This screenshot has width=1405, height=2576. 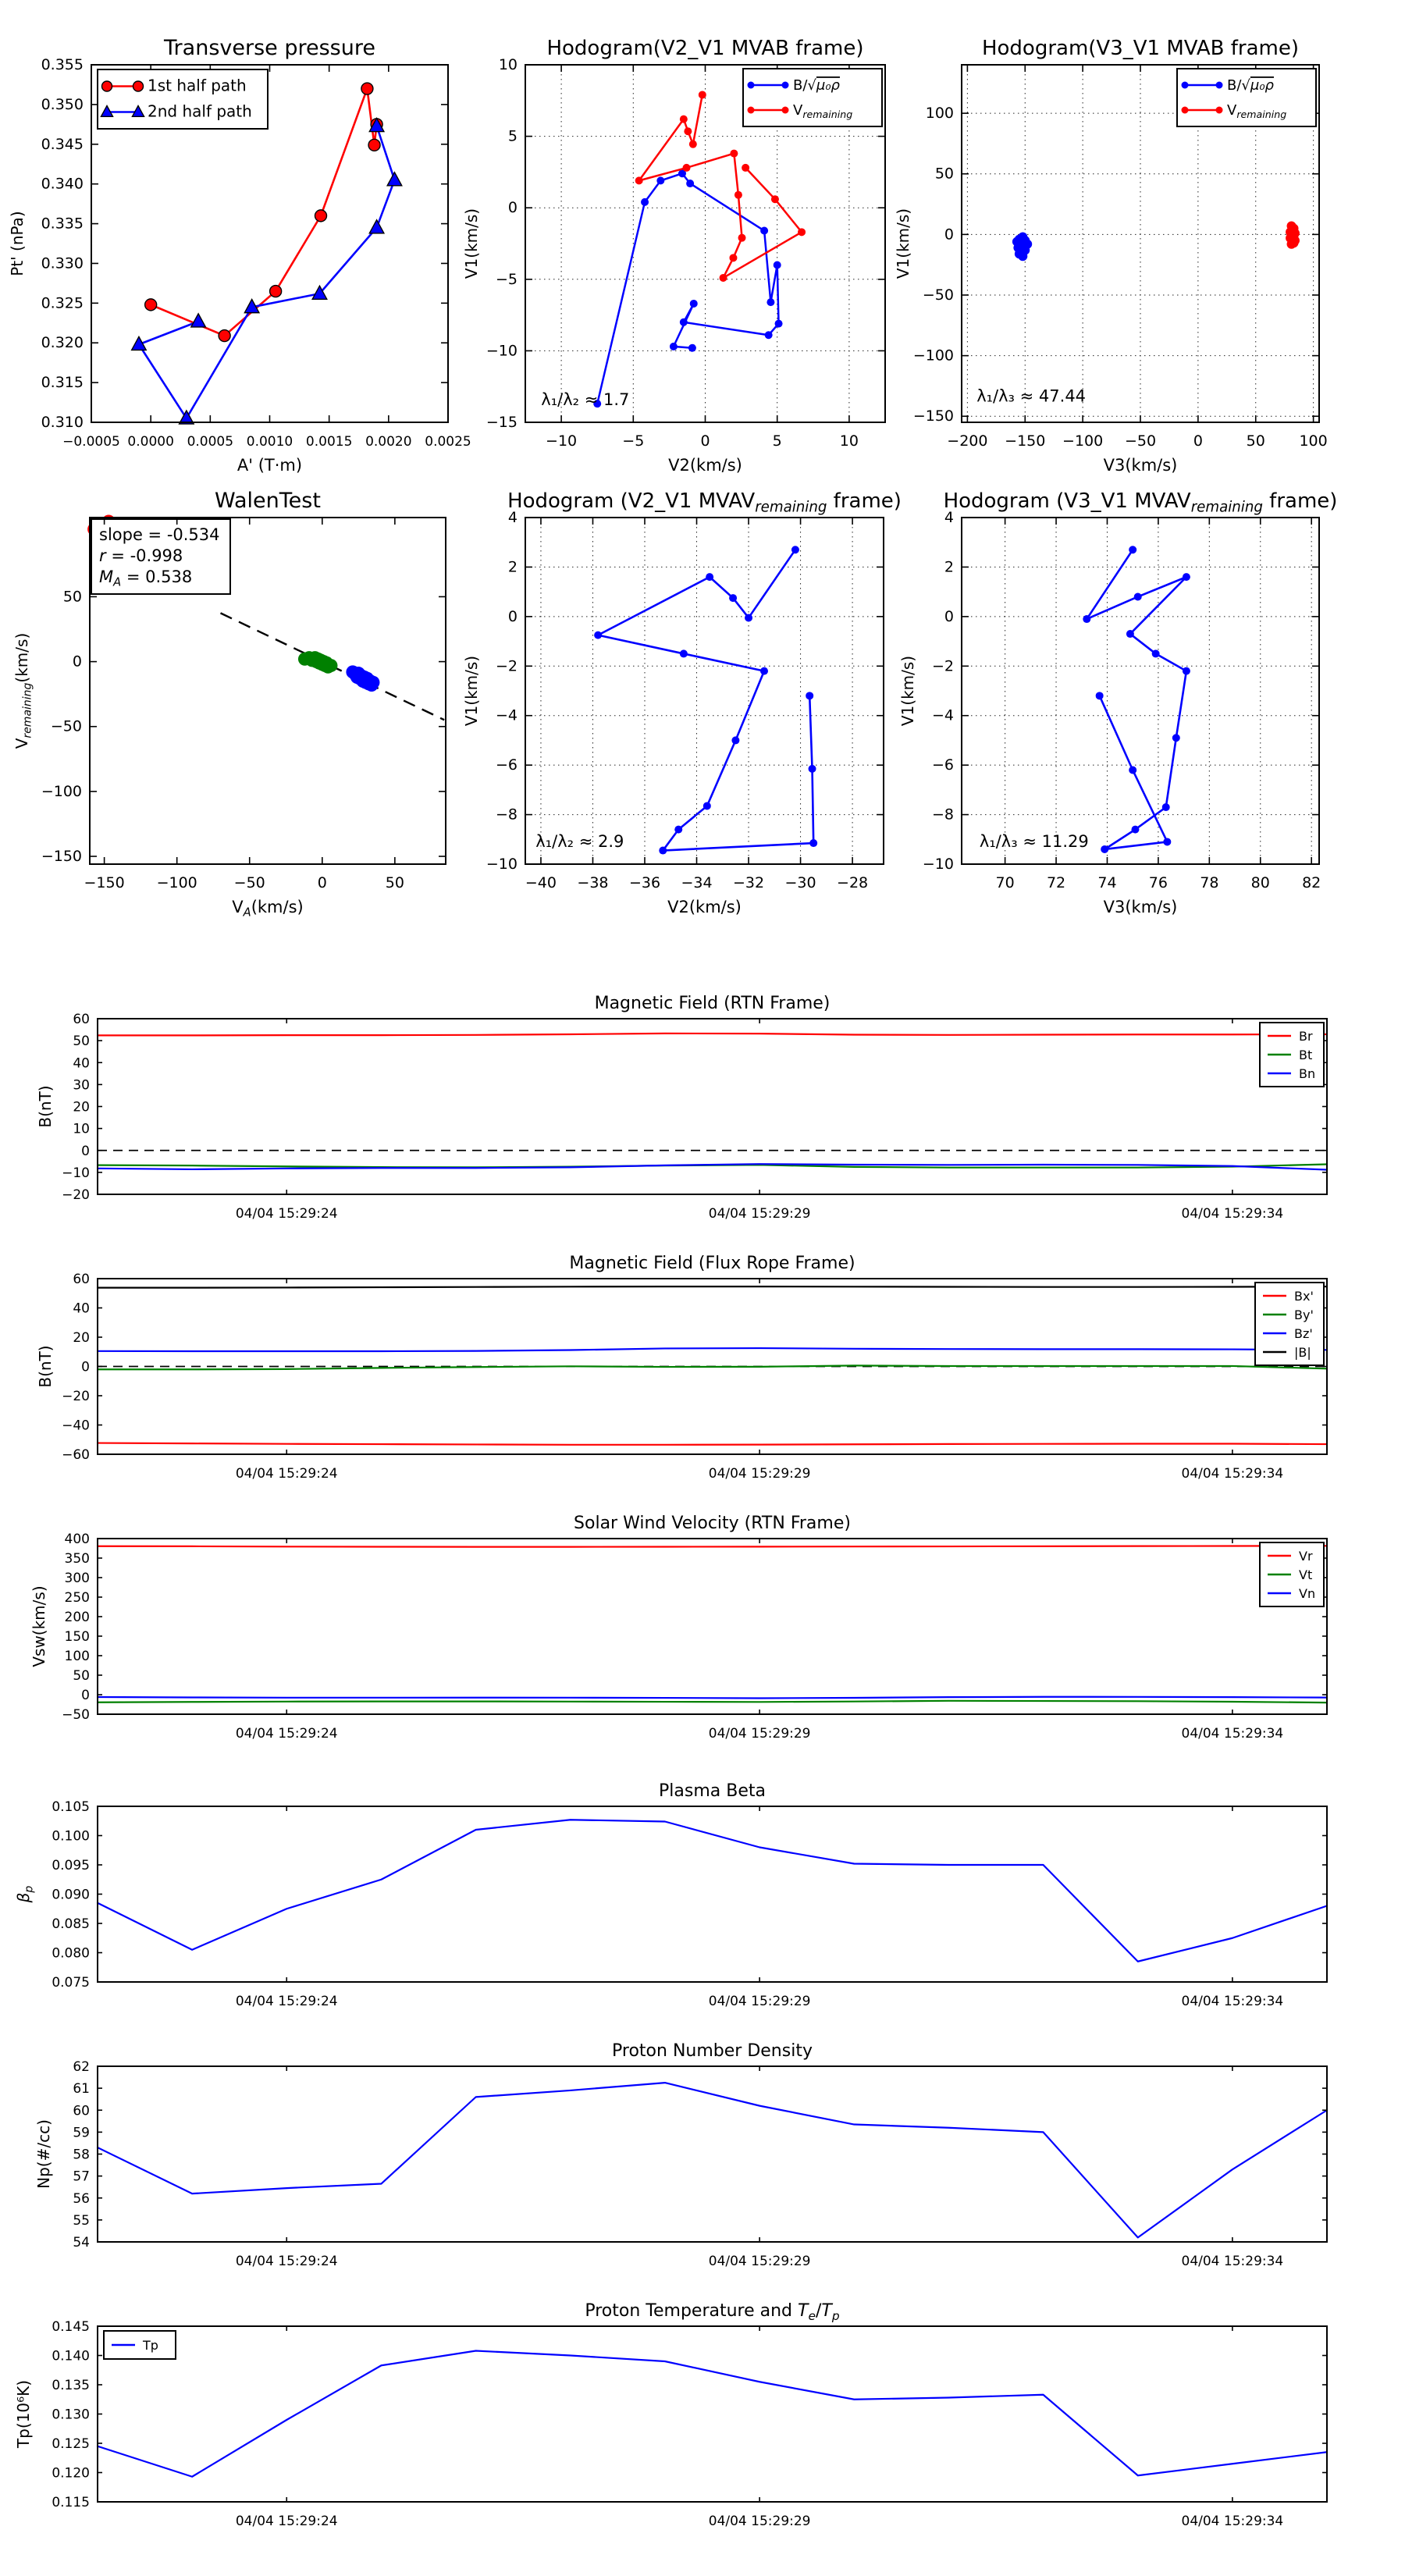 What do you see at coordinates (705, 465) in the screenshot?
I see `x-axis-label: V2(km/s)` at bounding box center [705, 465].